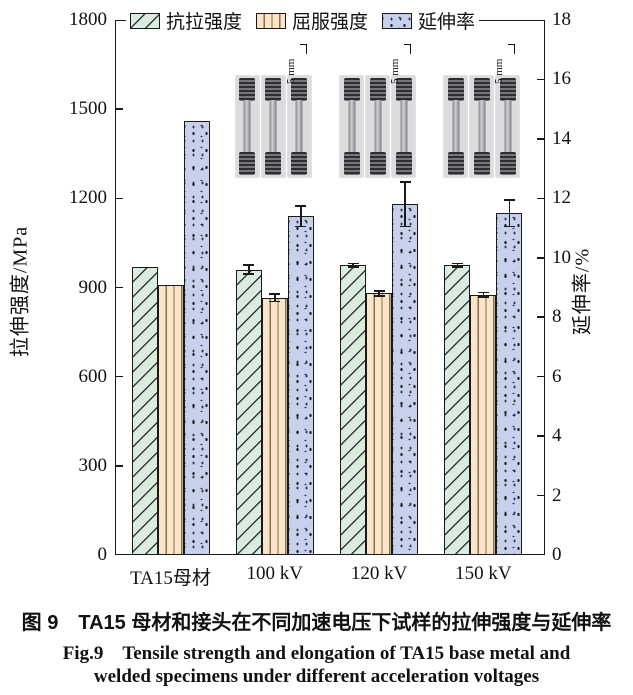 The height and width of the screenshot is (695, 633). I want to click on bar-延伸率-TA15母材, so click(196, 338).